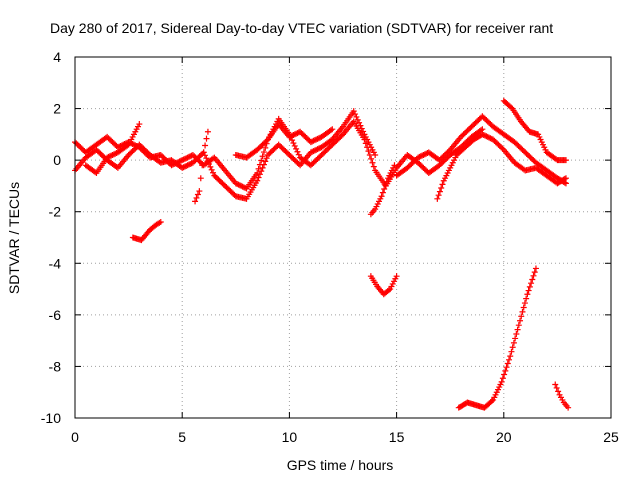 The width and height of the screenshot is (640, 480). Describe the element at coordinates (57, 109) in the screenshot. I see `y-tick-label: 2` at that location.